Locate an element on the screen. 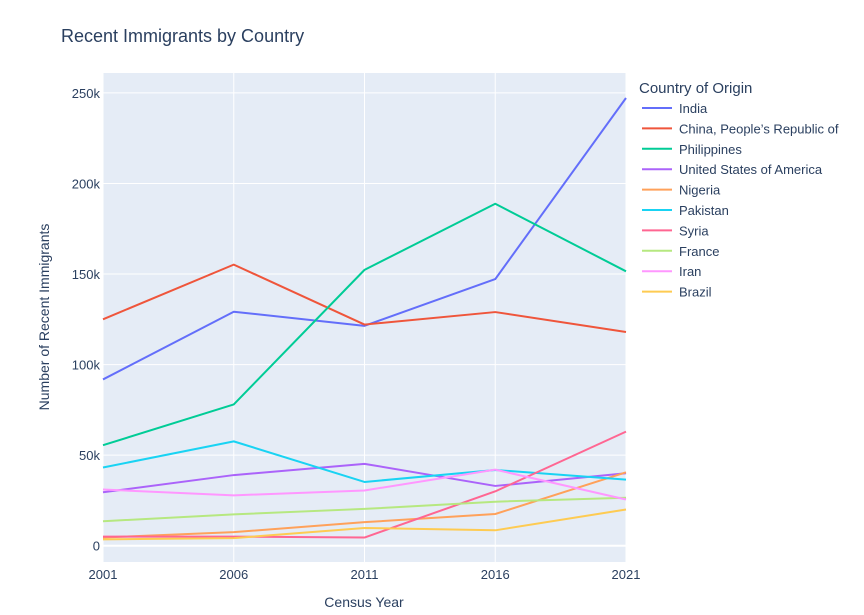  legend-item: Syria is located at coordinates (675, 230).